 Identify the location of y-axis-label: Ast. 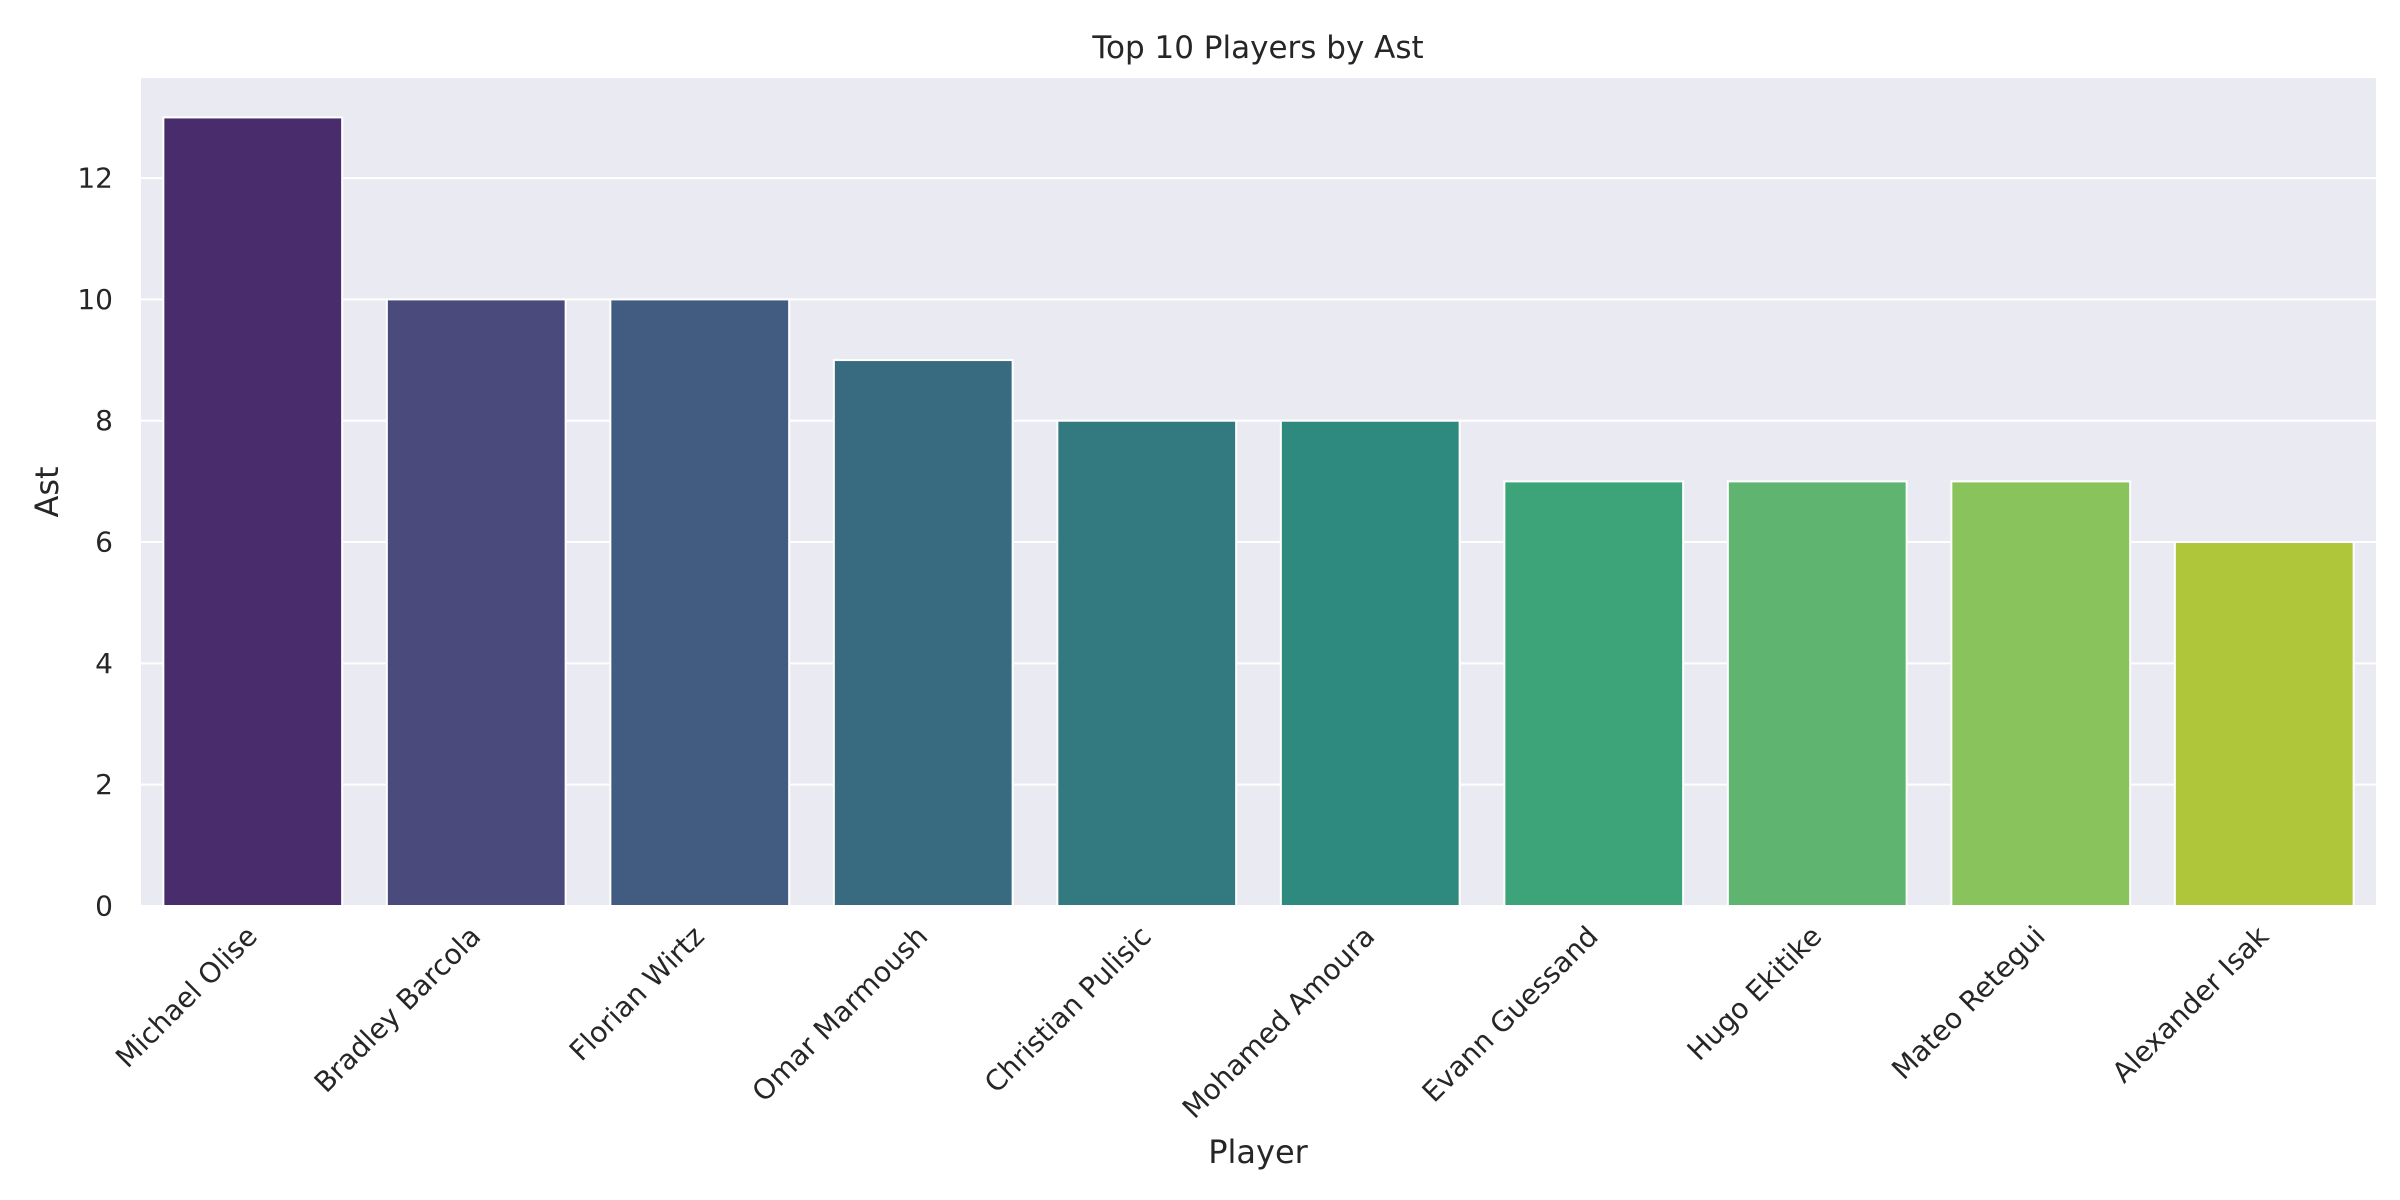
(47, 491).